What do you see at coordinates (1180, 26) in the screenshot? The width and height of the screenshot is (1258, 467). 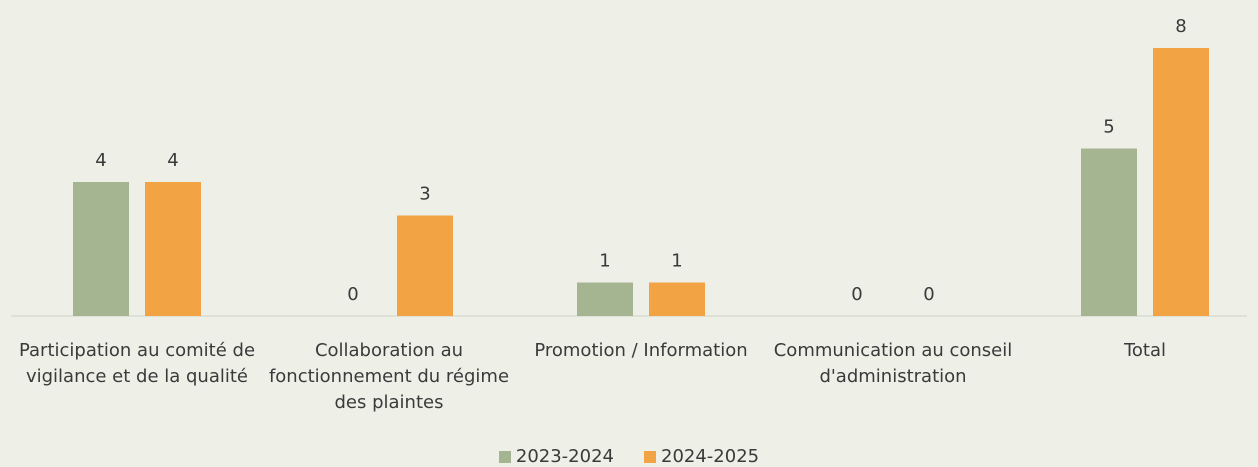 I see `data-label: 8` at bounding box center [1180, 26].